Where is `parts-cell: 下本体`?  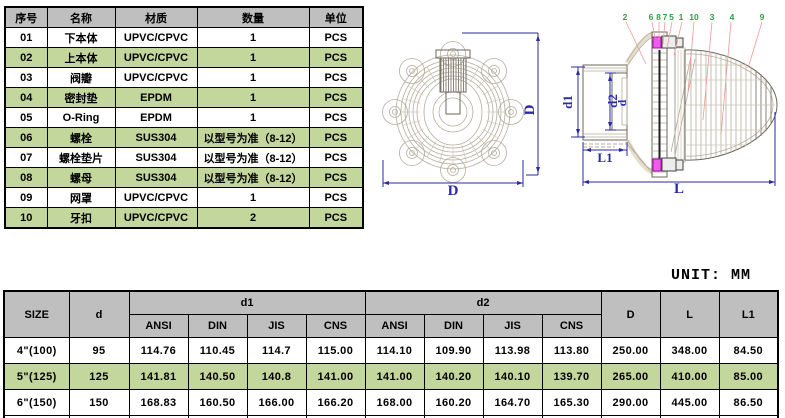 parts-cell: 下本体 is located at coordinates (81, 37).